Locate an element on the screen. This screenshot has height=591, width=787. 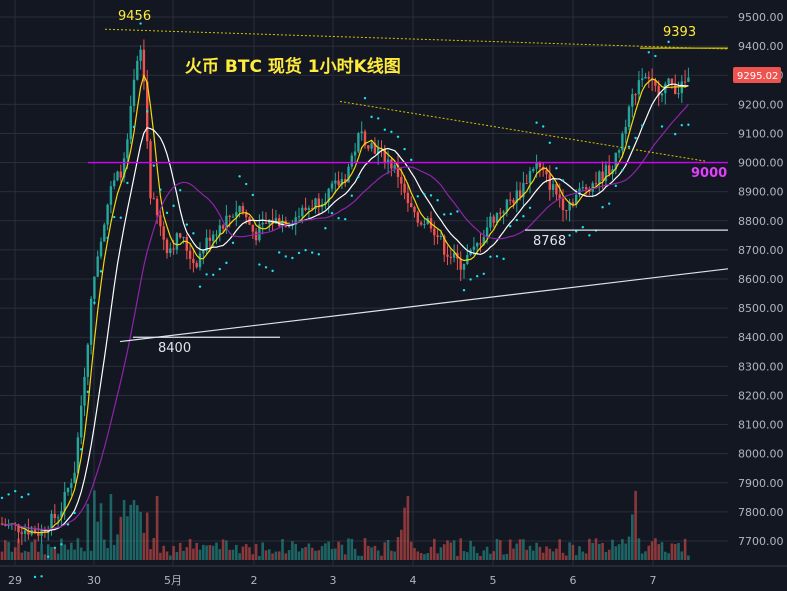
y-tick-label: 8000.00 is located at coordinates (761, 454).